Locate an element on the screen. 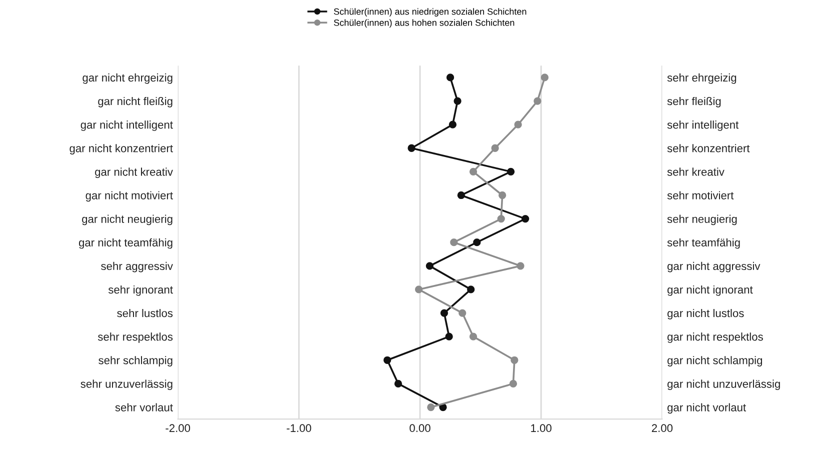 The width and height of the screenshot is (835, 453). y-tick-label: sehr respektlos is located at coordinates (135, 337).